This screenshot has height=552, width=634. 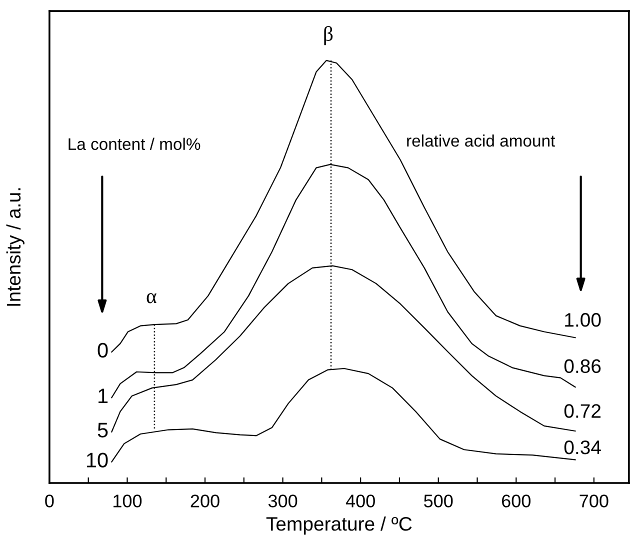 What do you see at coordinates (103, 430) in the screenshot?
I see `series-label: 5` at bounding box center [103, 430].